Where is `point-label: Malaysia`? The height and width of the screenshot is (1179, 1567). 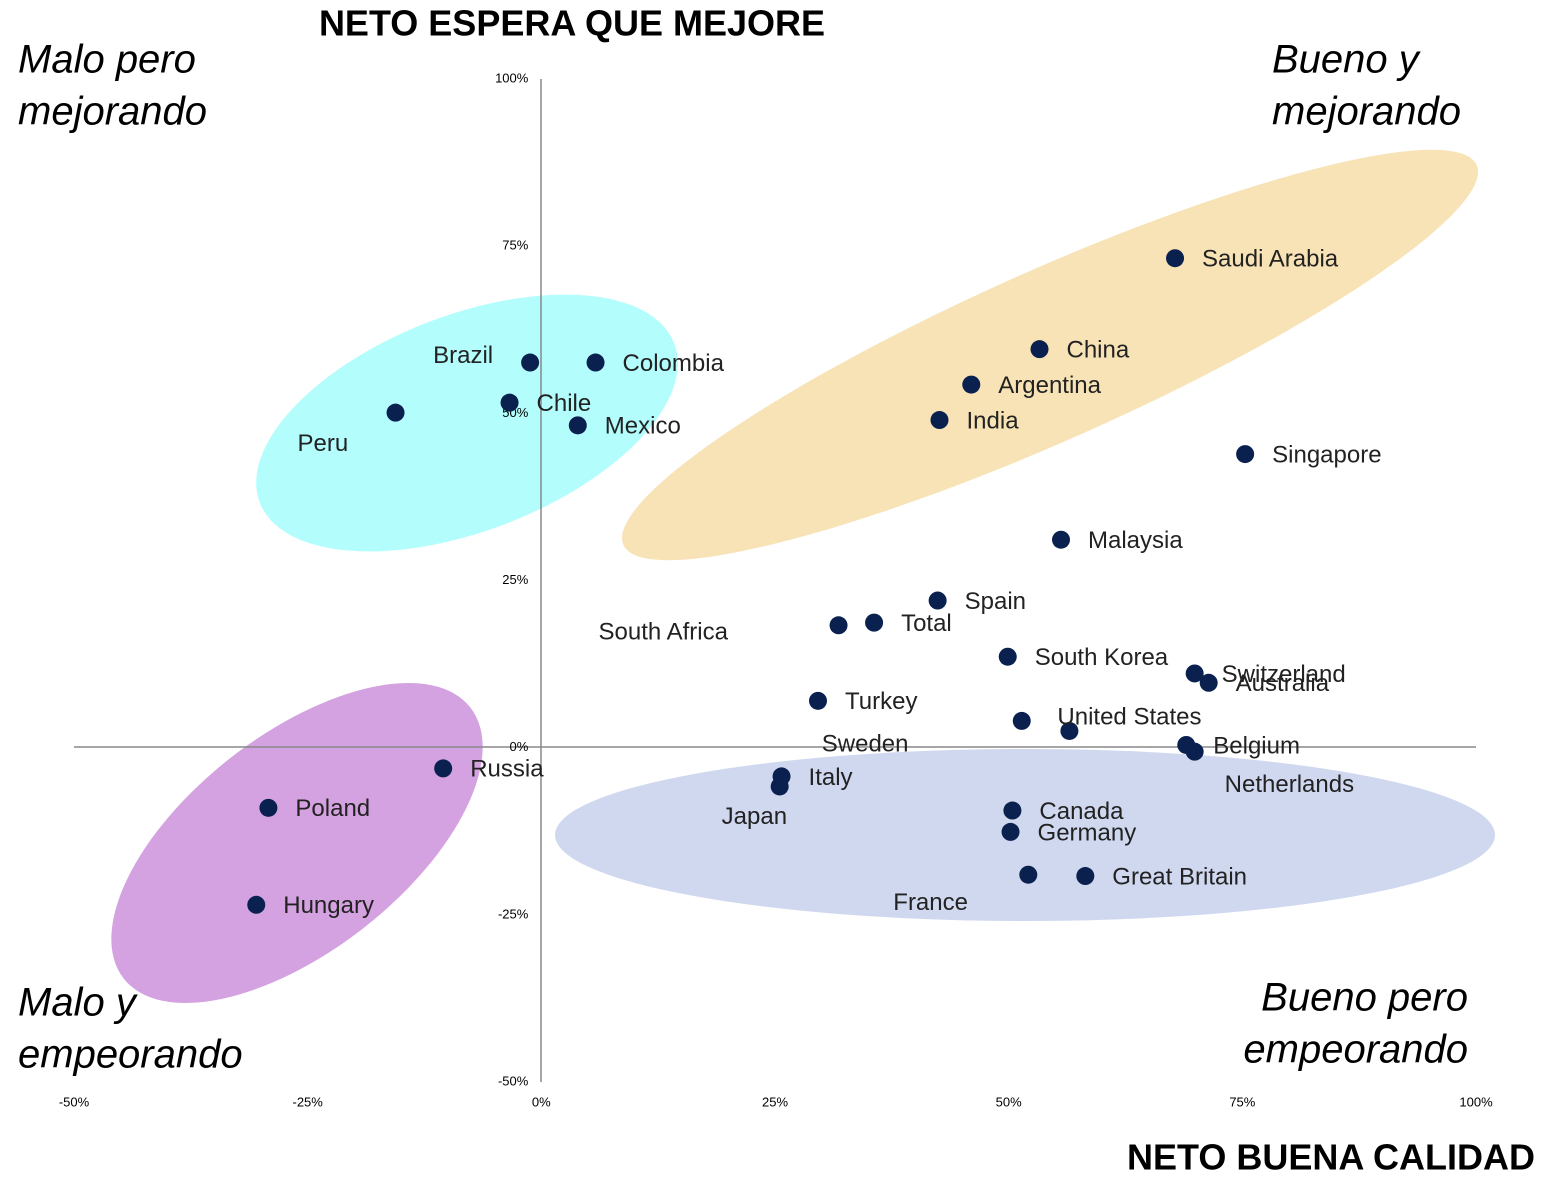 point-label: Malaysia is located at coordinates (1135, 540).